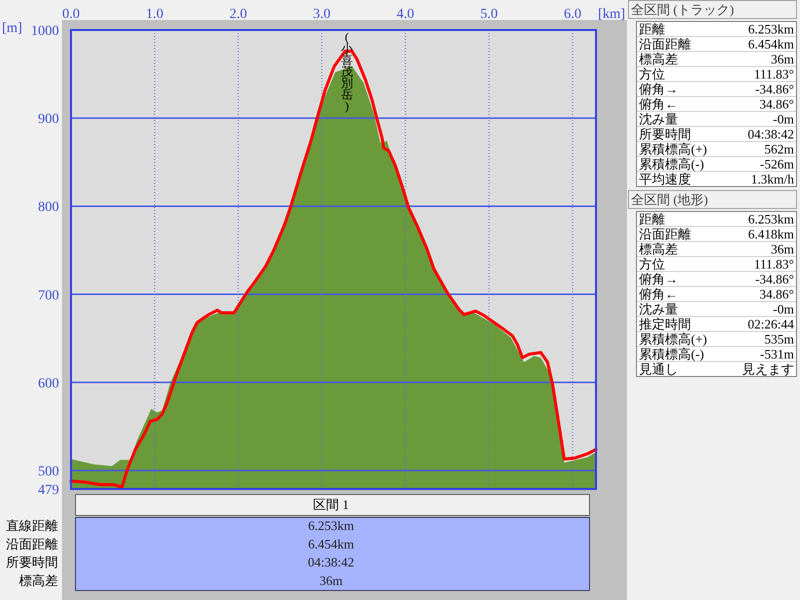  What do you see at coordinates (45, 31) in the screenshot?
I see `y-tick-label: 1000` at bounding box center [45, 31].